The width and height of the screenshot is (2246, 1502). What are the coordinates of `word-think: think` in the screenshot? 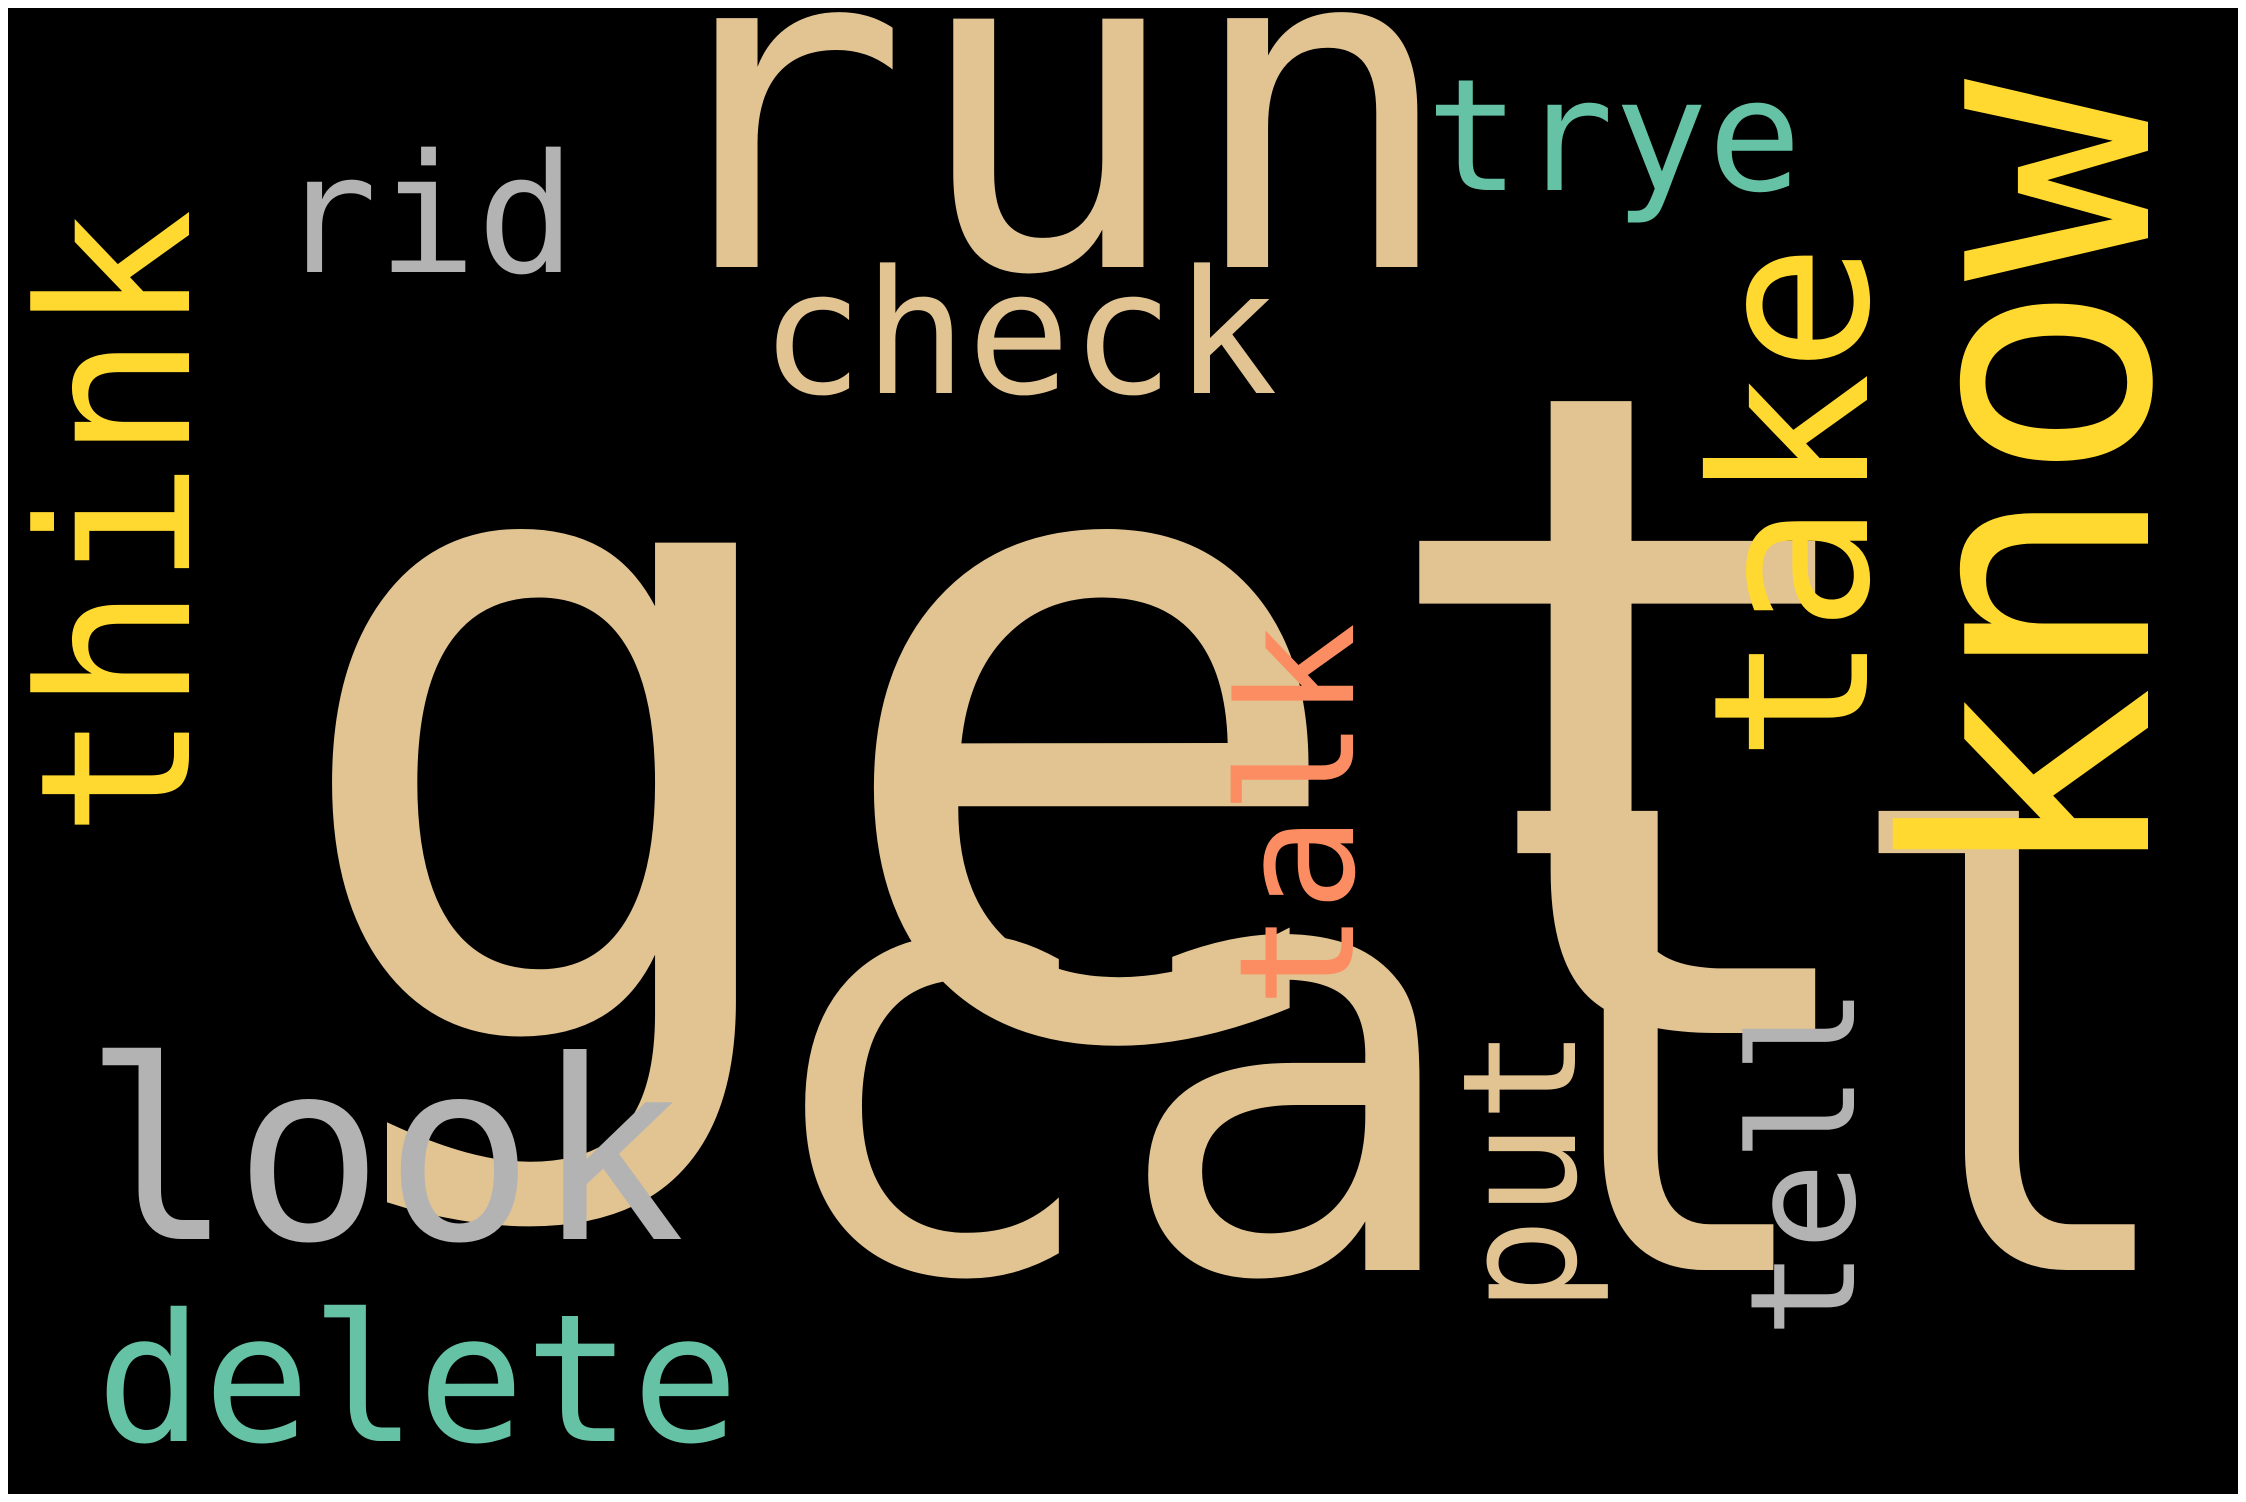 It's located at (123, 523).